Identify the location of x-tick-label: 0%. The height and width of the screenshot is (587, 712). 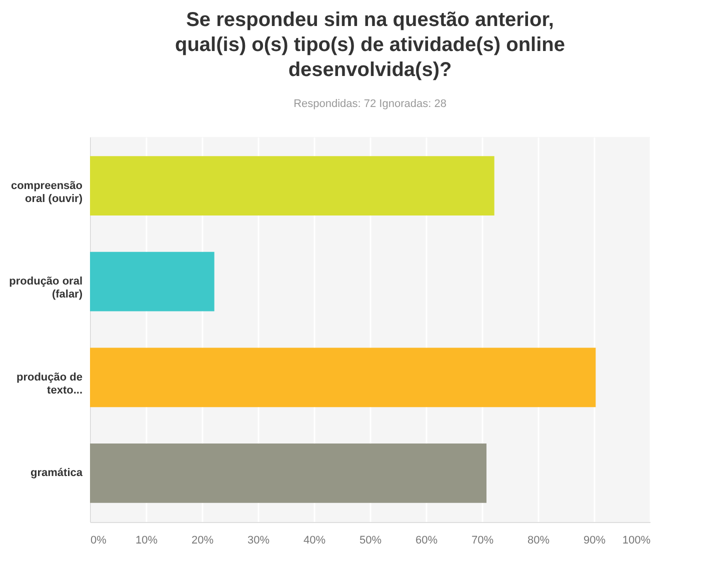
(98, 540).